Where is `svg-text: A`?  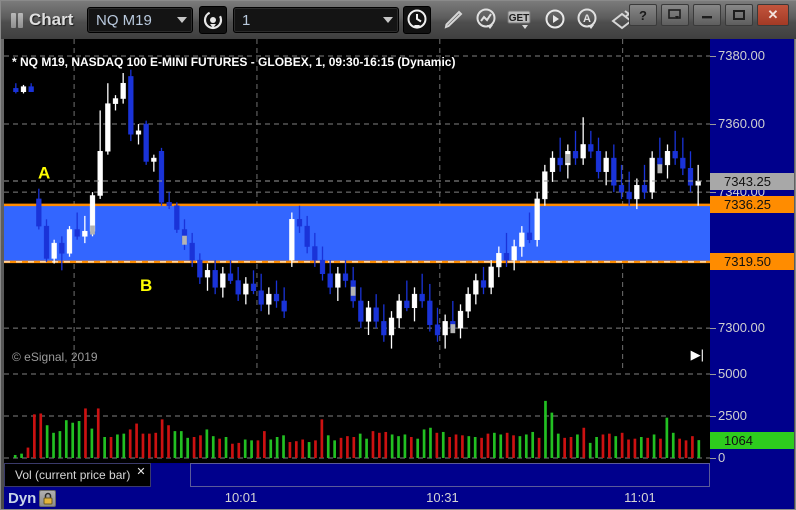
svg-text: A is located at coordinates (587, 19).